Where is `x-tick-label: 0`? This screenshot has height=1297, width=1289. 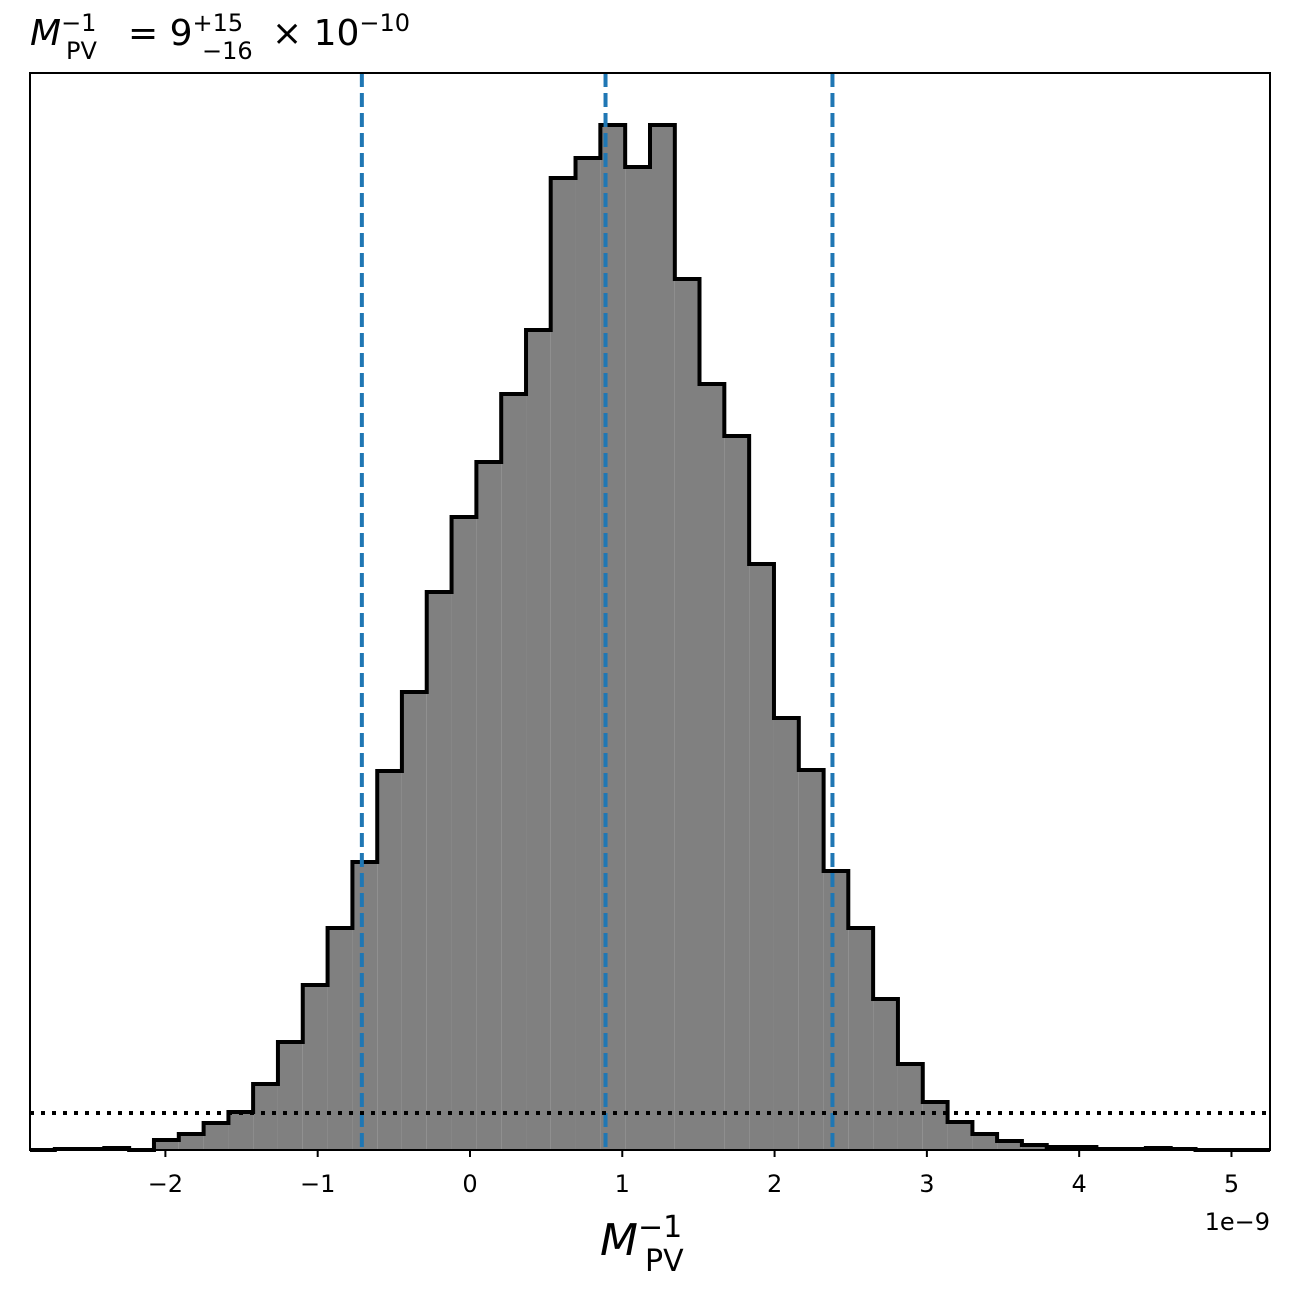
x-tick-label: 0 is located at coordinates (469, 1184).